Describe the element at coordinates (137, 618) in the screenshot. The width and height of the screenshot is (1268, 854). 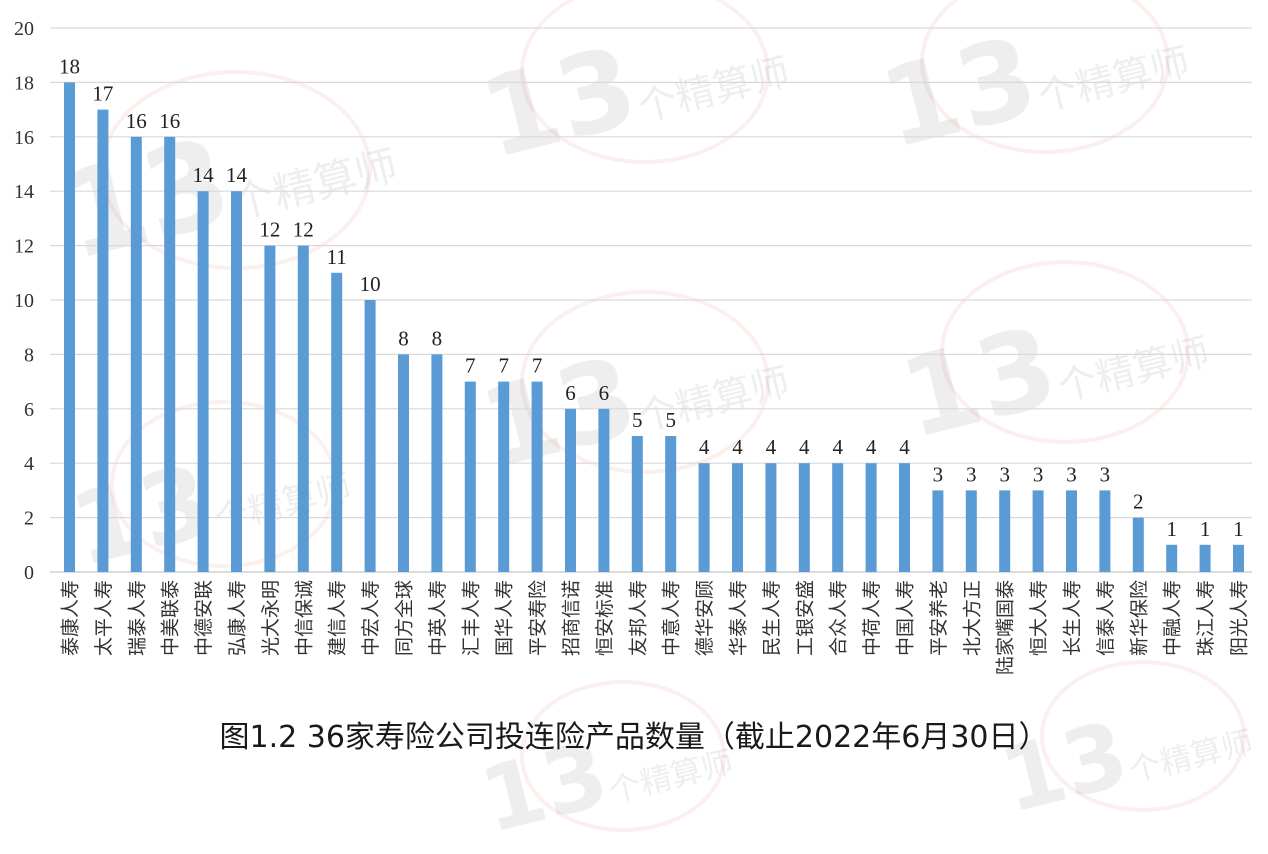
I see `category-label: 瑞泰人寿` at that location.